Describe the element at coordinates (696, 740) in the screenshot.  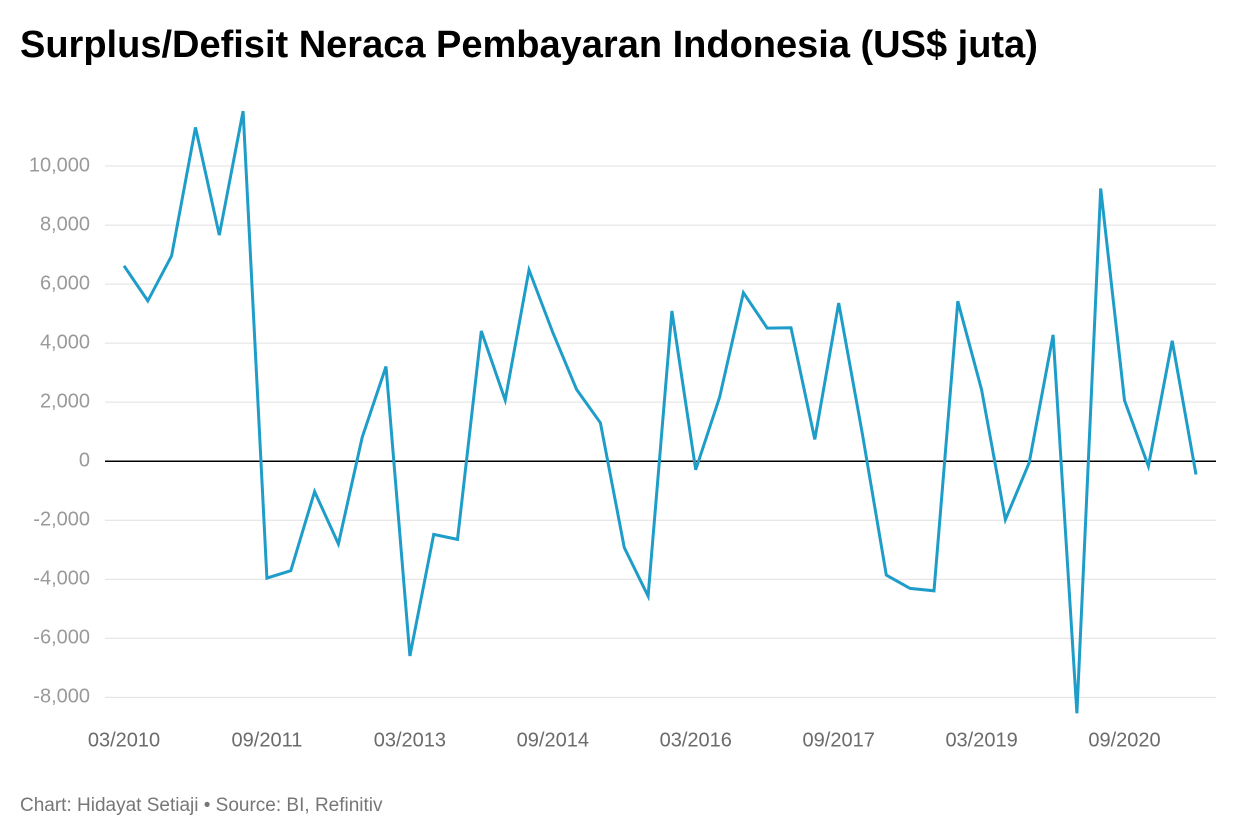
I see `x-tick-label: 03/2016` at that location.